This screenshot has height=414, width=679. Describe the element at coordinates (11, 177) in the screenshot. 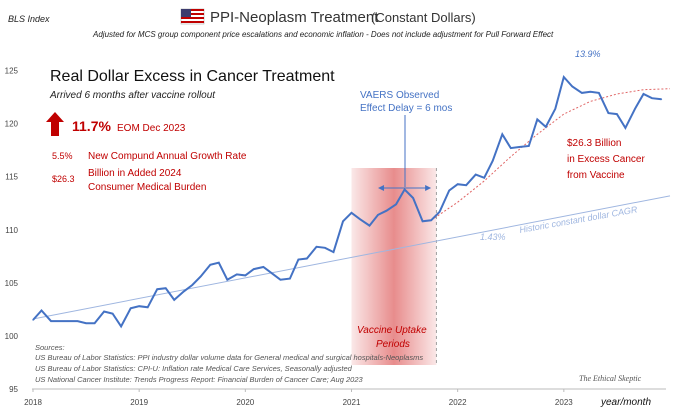

I see `y-tick-label: 115` at that location.